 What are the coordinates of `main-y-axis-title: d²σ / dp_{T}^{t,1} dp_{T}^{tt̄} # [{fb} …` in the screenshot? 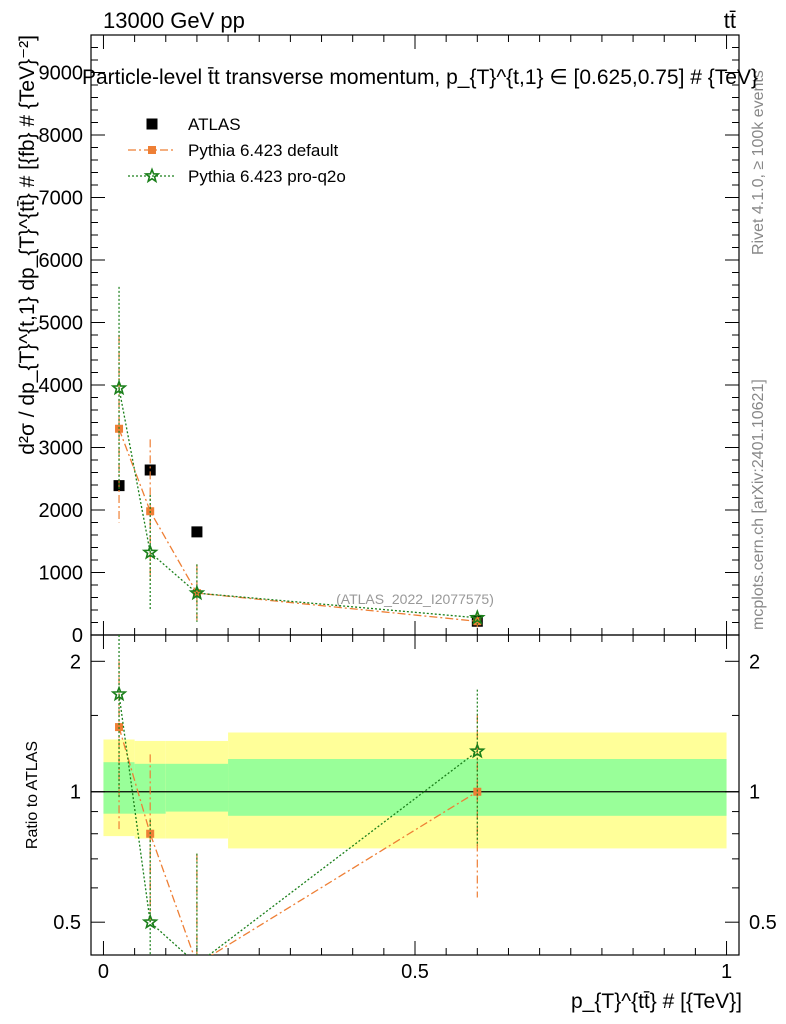 It's located at (27, 245).